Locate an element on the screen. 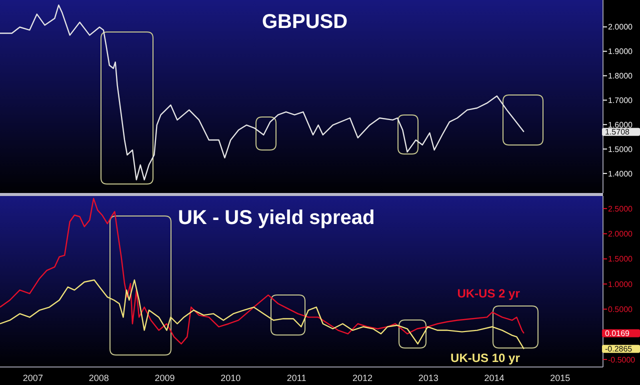 Image resolution: width=640 pixels, height=385 pixels. x-tick-label: 2015 is located at coordinates (560, 378).